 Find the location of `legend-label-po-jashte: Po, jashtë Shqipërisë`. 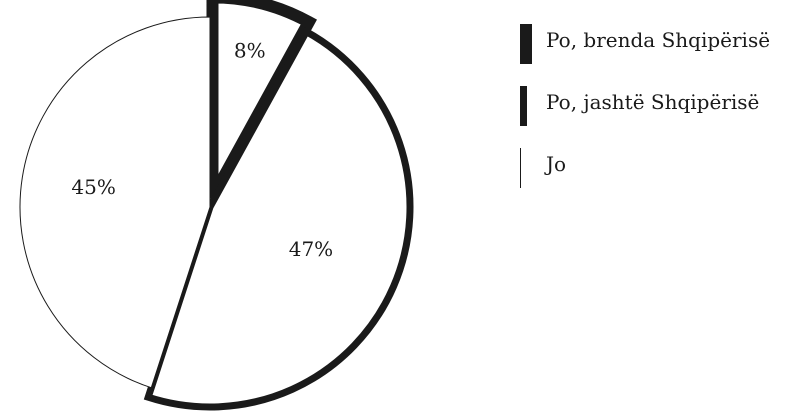

legend-label-po-jashte: Po, jashtë Shqipërisë is located at coordinates (653, 102).